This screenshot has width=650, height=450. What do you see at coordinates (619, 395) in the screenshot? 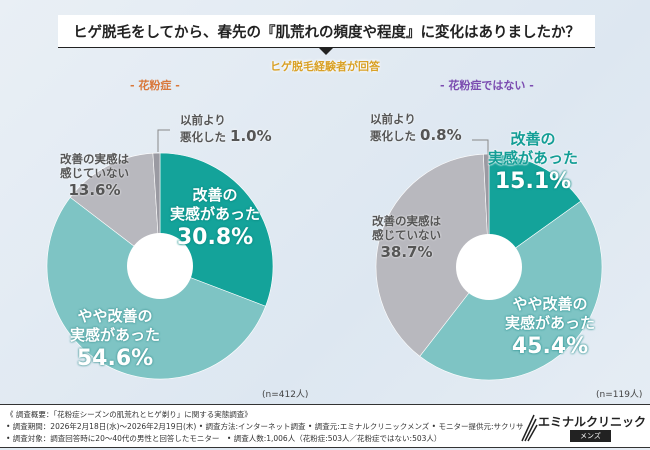
I see `sample-size-right: (n=119人)` at bounding box center [619, 395].